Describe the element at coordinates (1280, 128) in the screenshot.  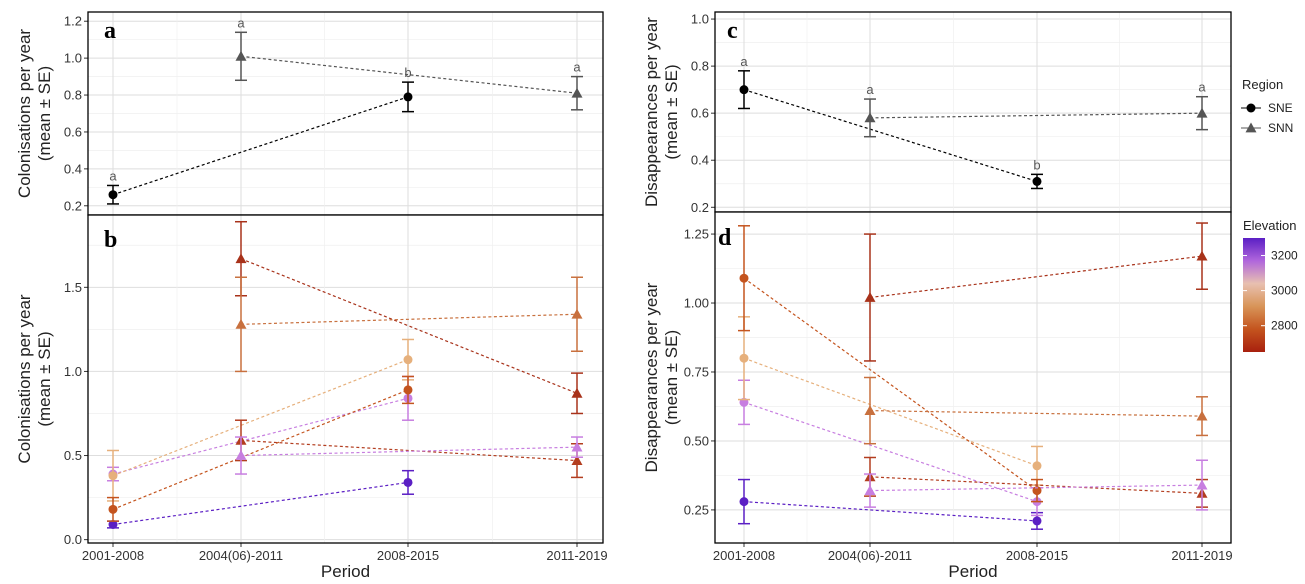
I see `legend-label: SNN` at that location.